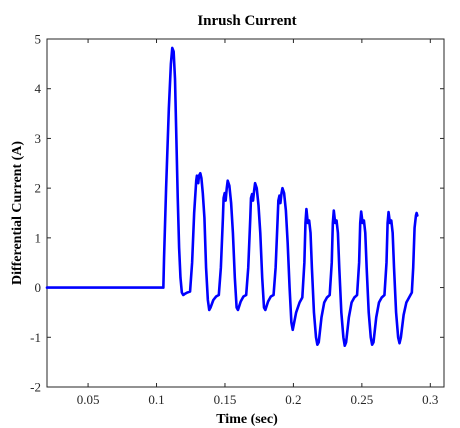 The width and height of the screenshot is (460, 428). Describe the element at coordinates (17, 213) in the screenshot. I see `y-axis-label: Differential Current (A)` at that location.